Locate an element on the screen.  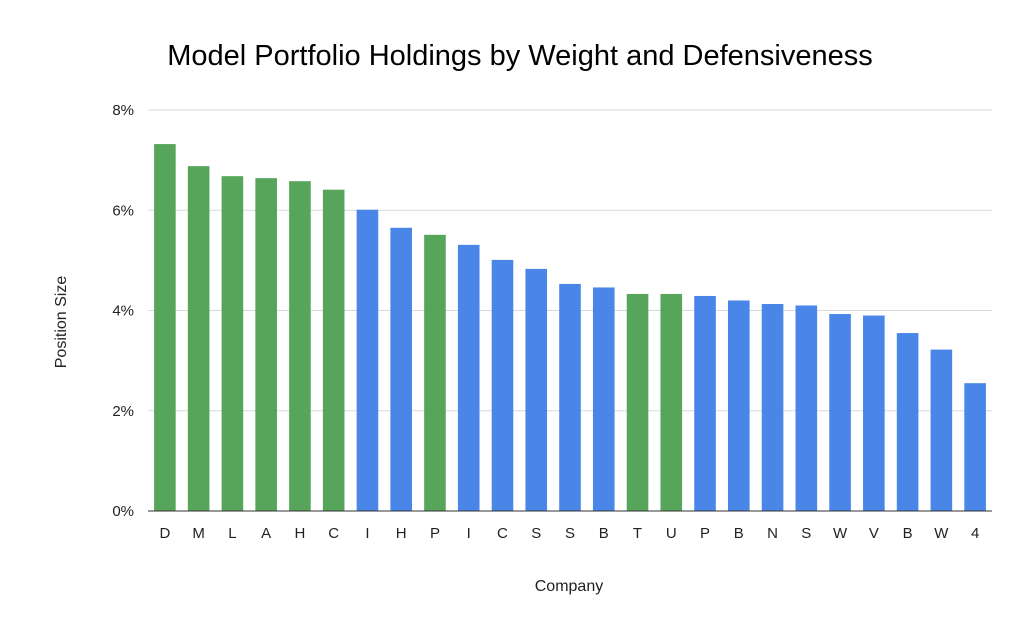
y-tick-label: 6% is located at coordinates (123, 210).